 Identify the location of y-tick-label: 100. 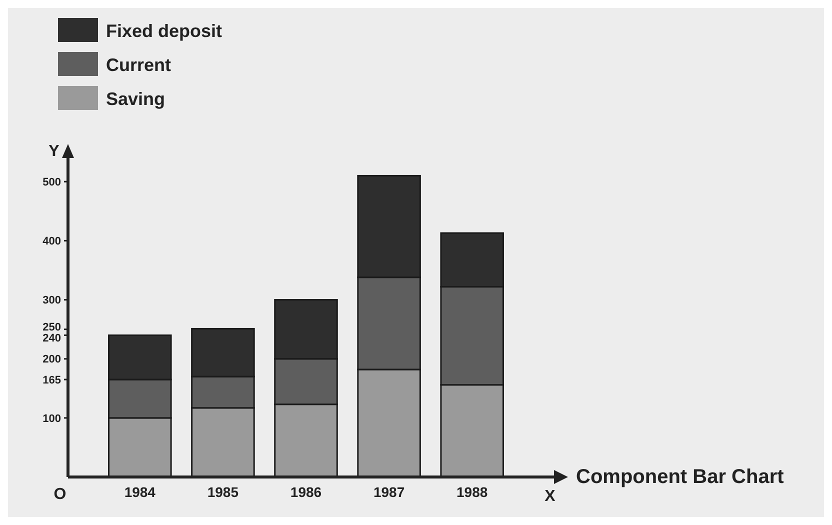
(51, 418).